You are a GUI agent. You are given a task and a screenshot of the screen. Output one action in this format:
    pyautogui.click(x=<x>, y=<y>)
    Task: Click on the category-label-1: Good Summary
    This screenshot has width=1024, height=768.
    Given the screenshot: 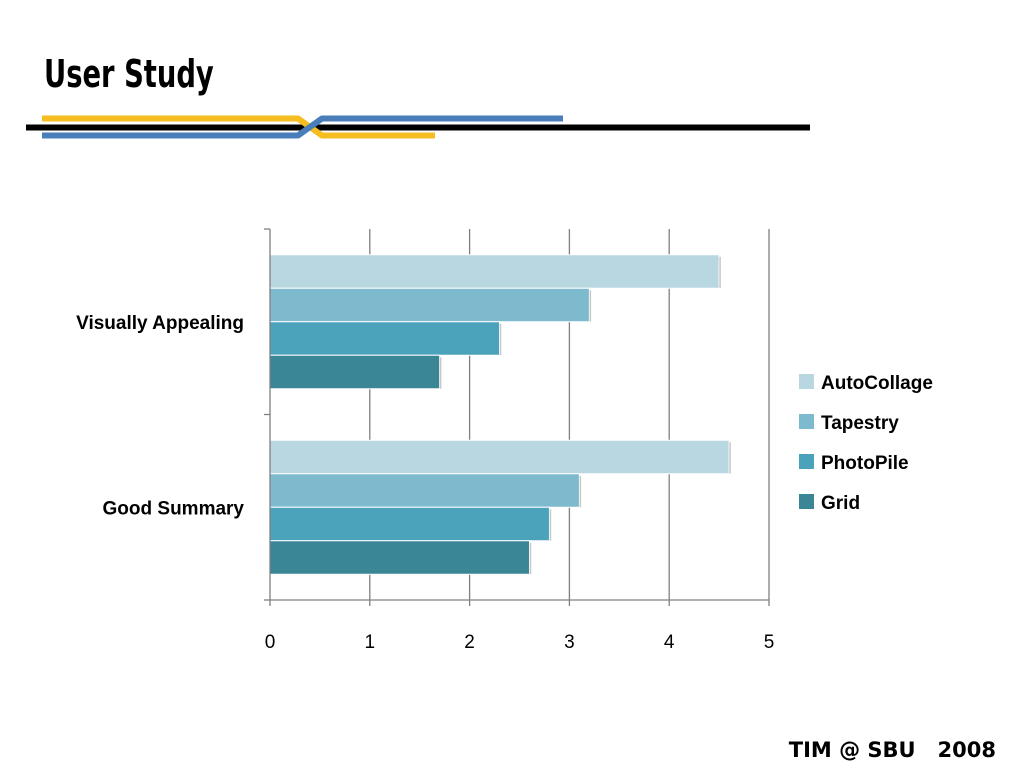 What is the action you would take?
    pyautogui.click(x=174, y=508)
    